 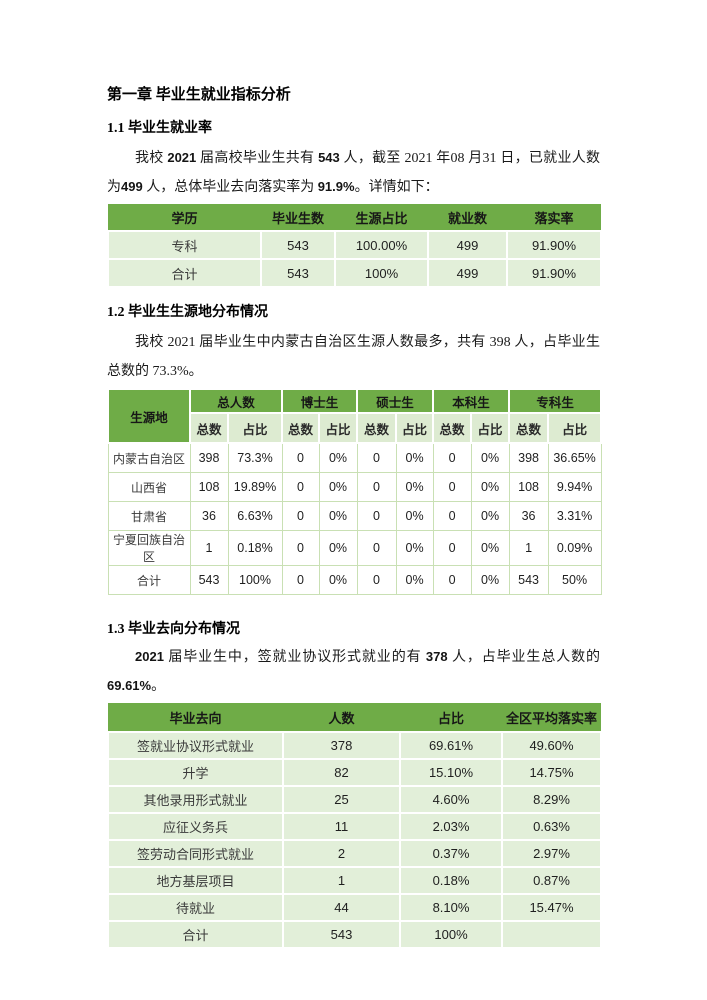 What do you see at coordinates (551, 772) in the screenshot?
I see `cell-value: 14.75%` at bounding box center [551, 772].